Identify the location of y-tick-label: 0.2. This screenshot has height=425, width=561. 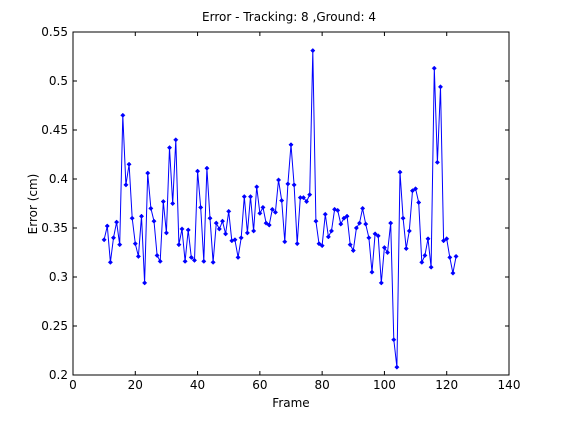
(58, 375).